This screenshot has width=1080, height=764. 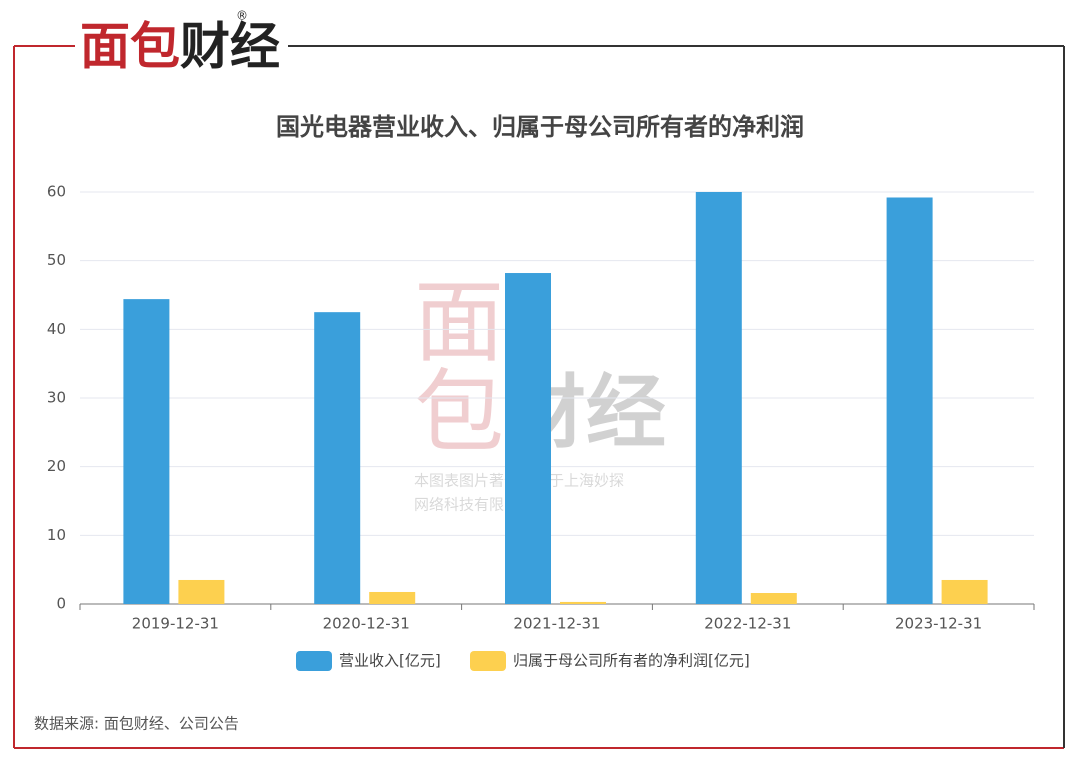 I want to click on legend-label: 营业收入[亿元], so click(x=390, y=661).